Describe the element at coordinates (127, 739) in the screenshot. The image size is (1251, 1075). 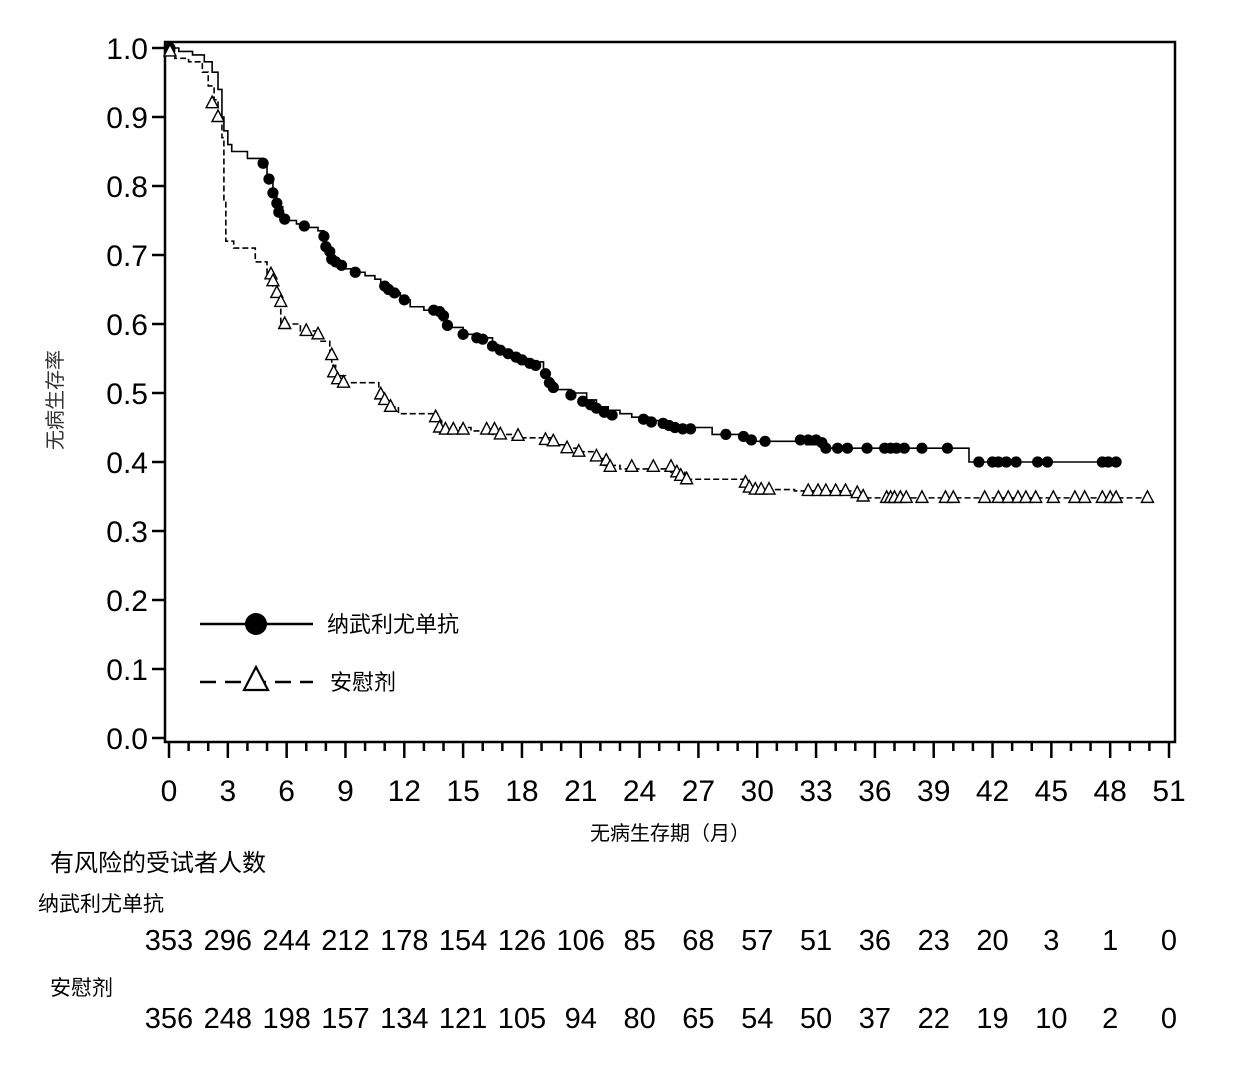
I see `y-tick-label: 0.0` at that location.